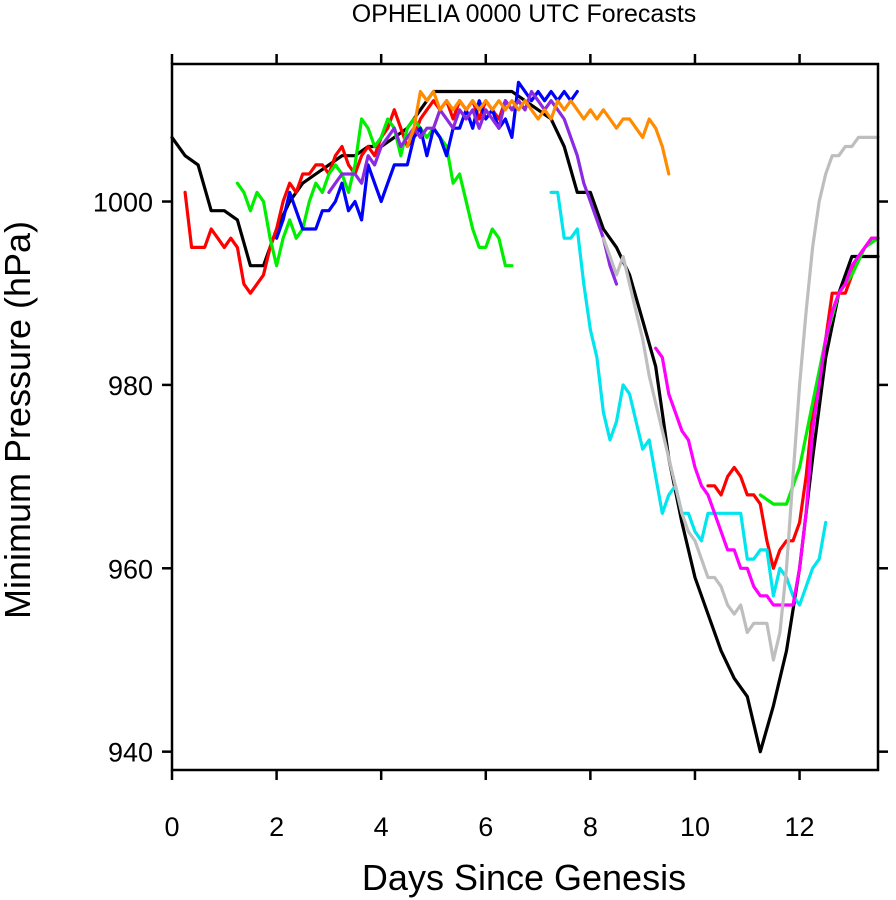 The image size is (896, 900). What do you see at coordinates (800, 827) in the screenshot?
I see `x-tick-label: 12` at bounding box center [800, 827].